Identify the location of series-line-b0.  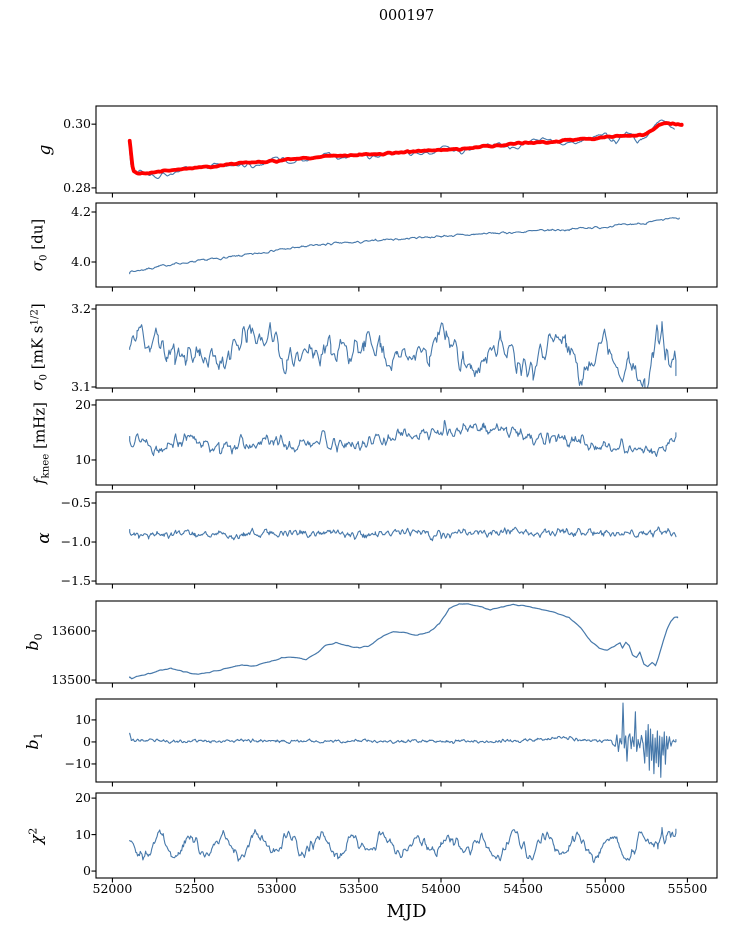
(404, 641).